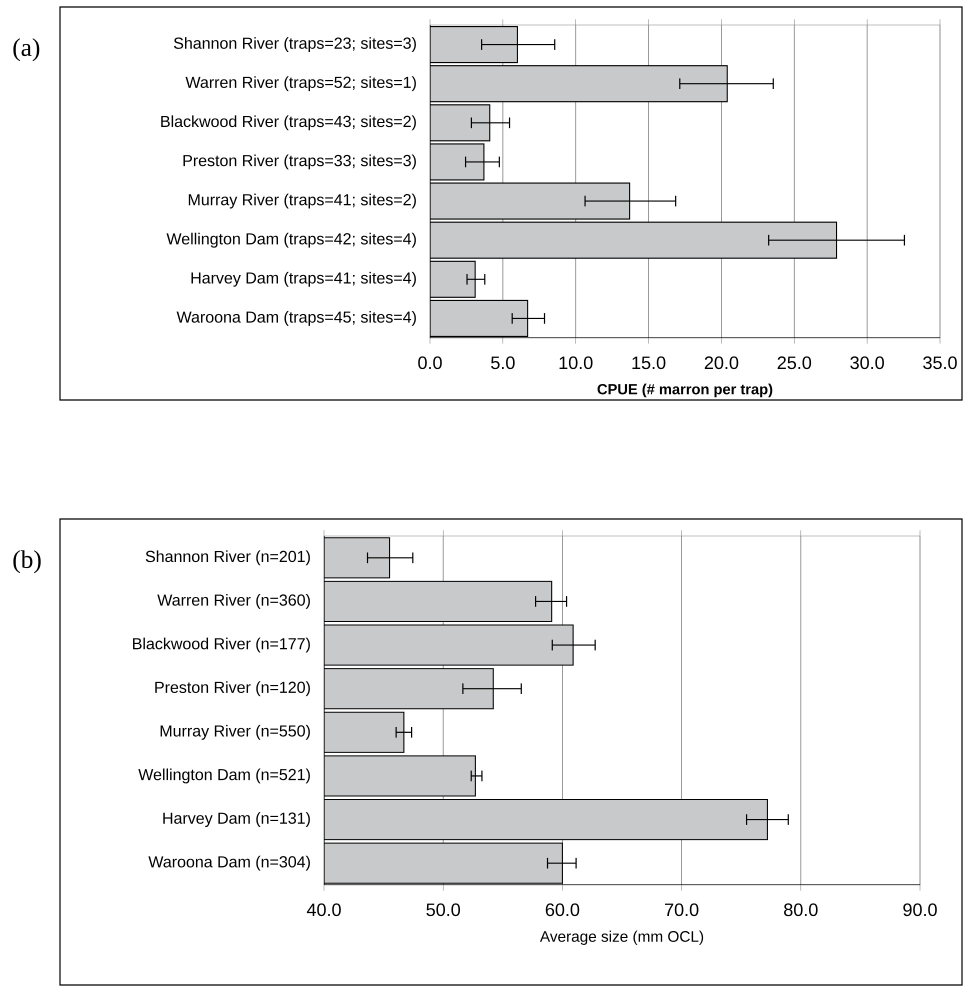 This screenshot has width=965, height=987. Describe the element at coordinates (303, 279) in the screenshot. I see `y-tick-label: Harvey Dam (traps=41; sites=4)` at that location.